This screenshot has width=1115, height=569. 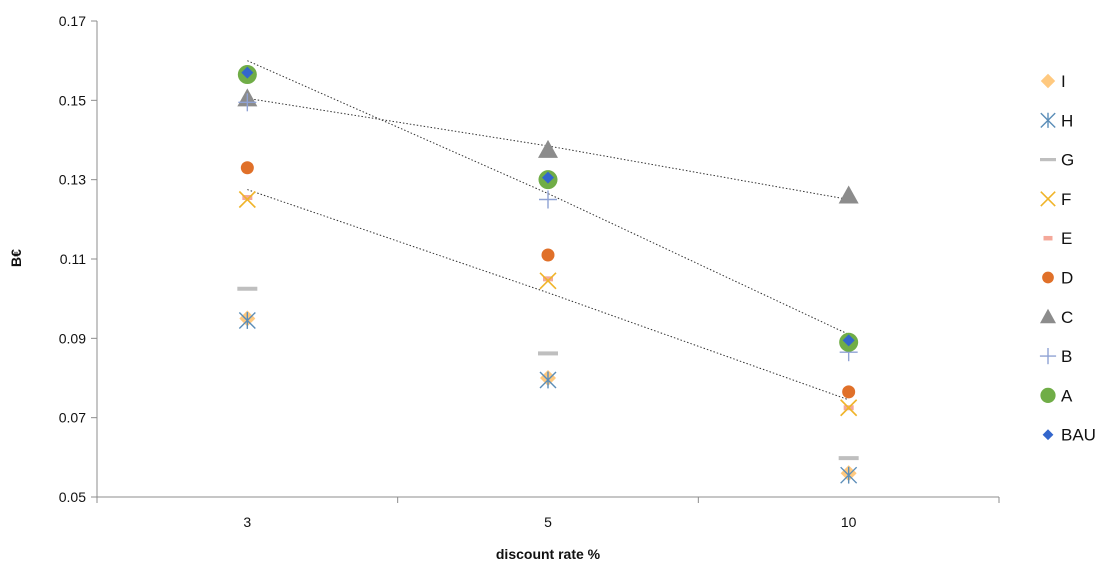 What do you see at coordinates (72, 418) in the screenshot?
I see `y-tick-label: 0.07` at bounding box center [72, 418].